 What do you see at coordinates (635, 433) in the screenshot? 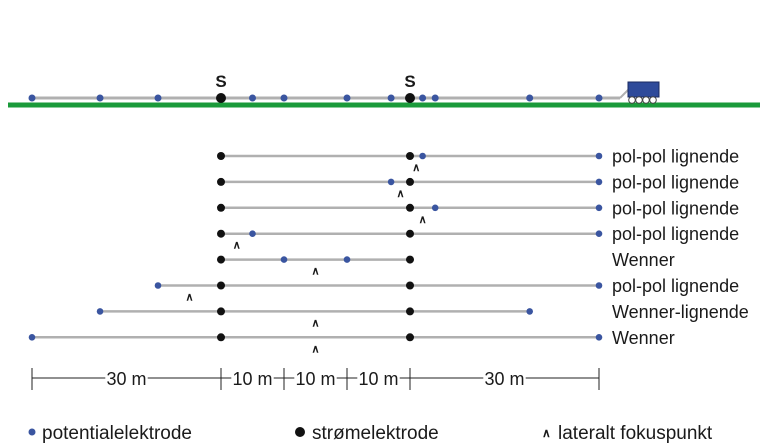
I see `legend-focus-label: lateralt fokuspunkt` at bounding box center [635, 433].